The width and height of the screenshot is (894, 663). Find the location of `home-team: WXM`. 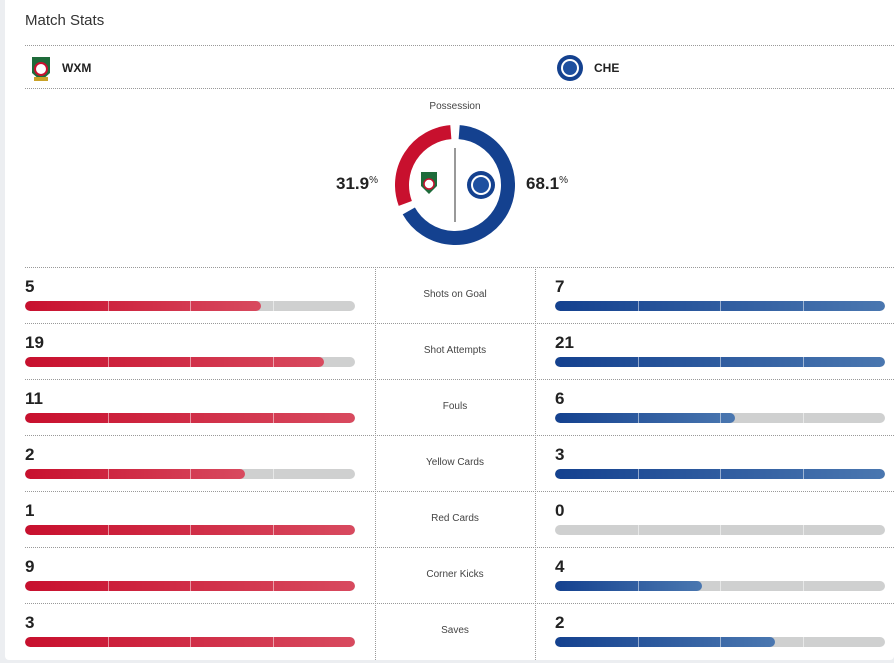

home-team: WXM is located at coordinates (60, 68).